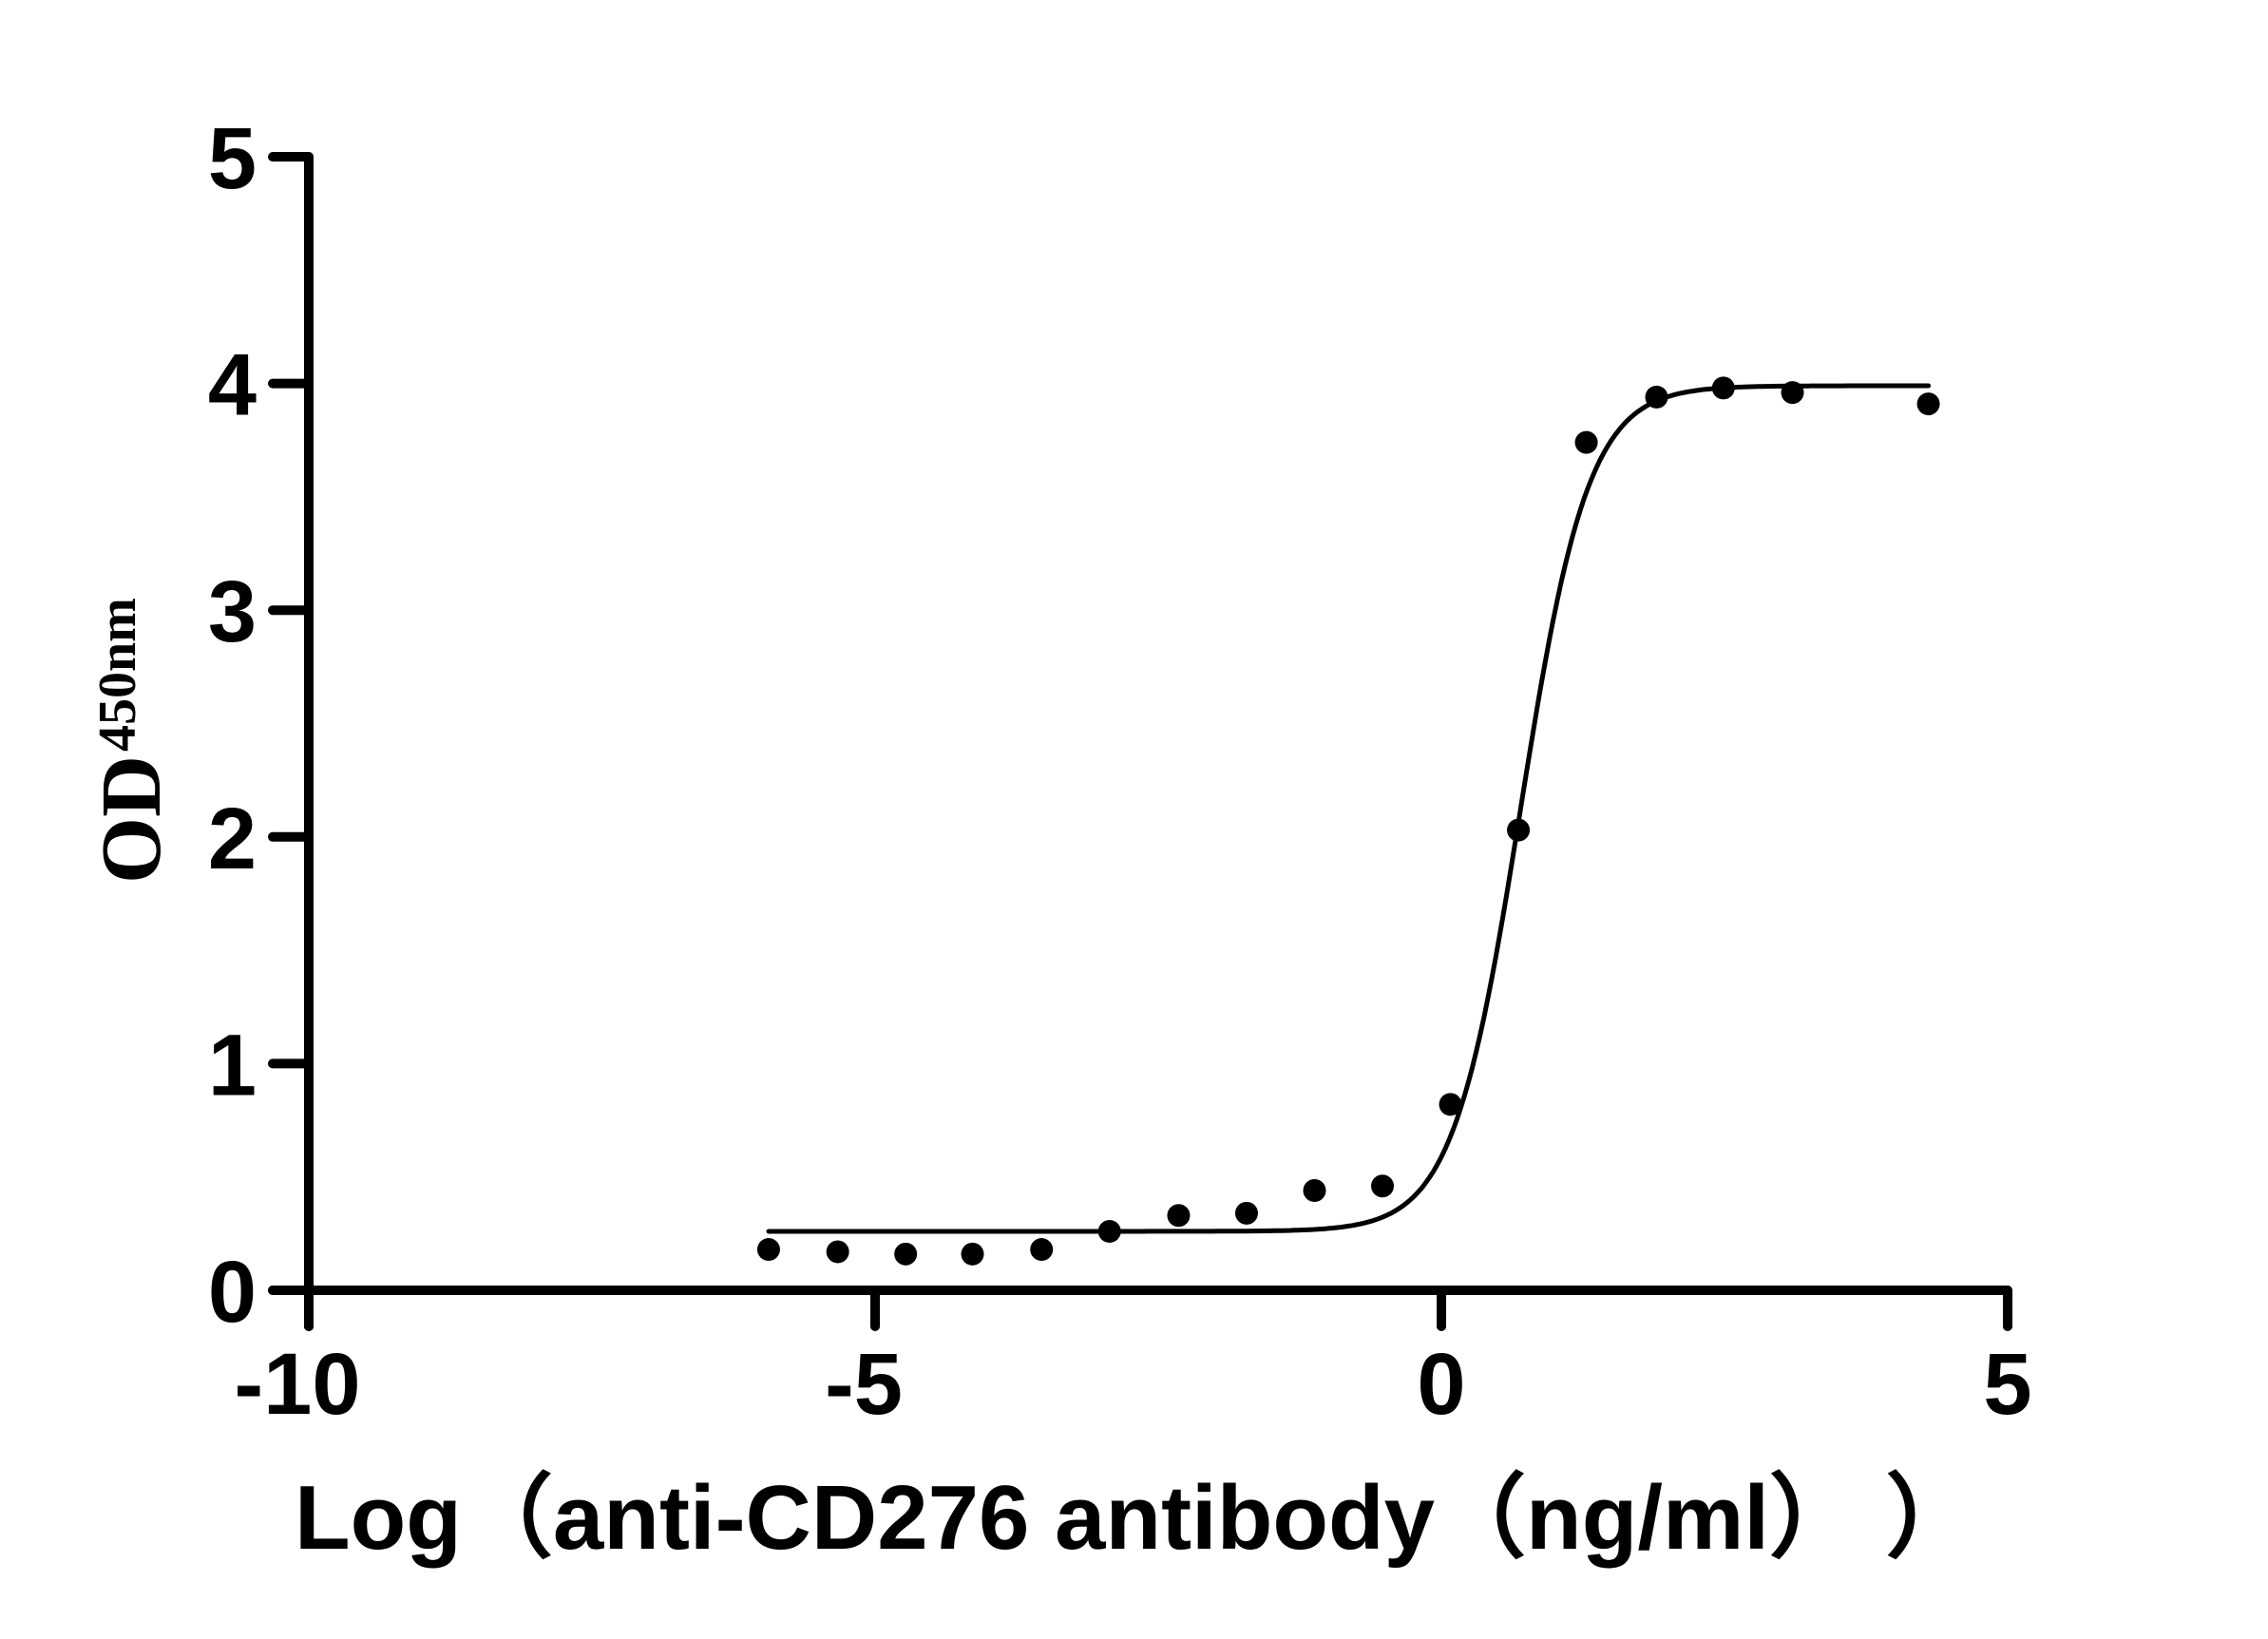 Image resolution: width=2268 pixels, height=1639 pixels. What do you see at coordinates (232, 611) in the screenshot?
I see `y-tick-label: 3` at bounding box center [232, 611].